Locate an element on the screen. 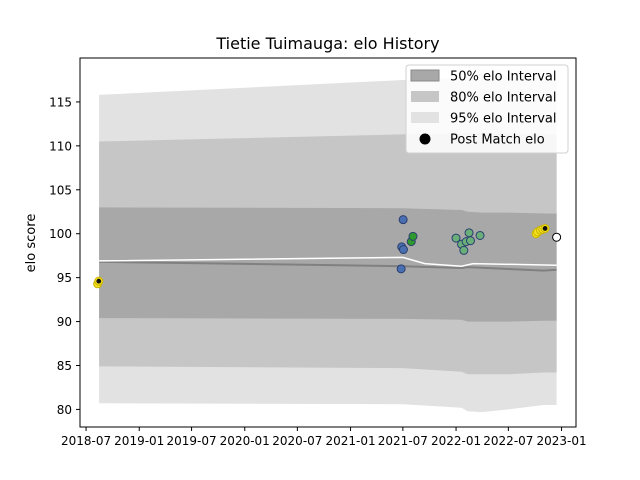 Image resolution: width=640 pixels, height=480 pixels. legend-marker is located at coordinates (425, 139).